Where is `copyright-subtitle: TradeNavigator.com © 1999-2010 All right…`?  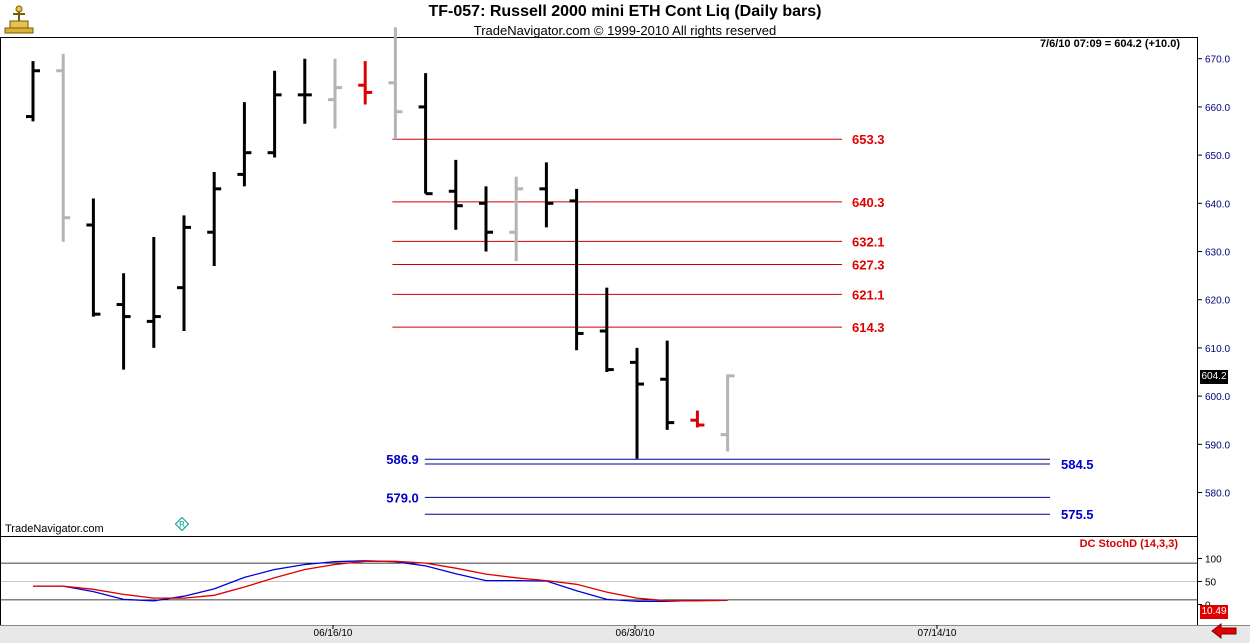
copyright-subtitle: TradeNavigator.com © 1999-2010 All right… is located at coordinates (625, 30).